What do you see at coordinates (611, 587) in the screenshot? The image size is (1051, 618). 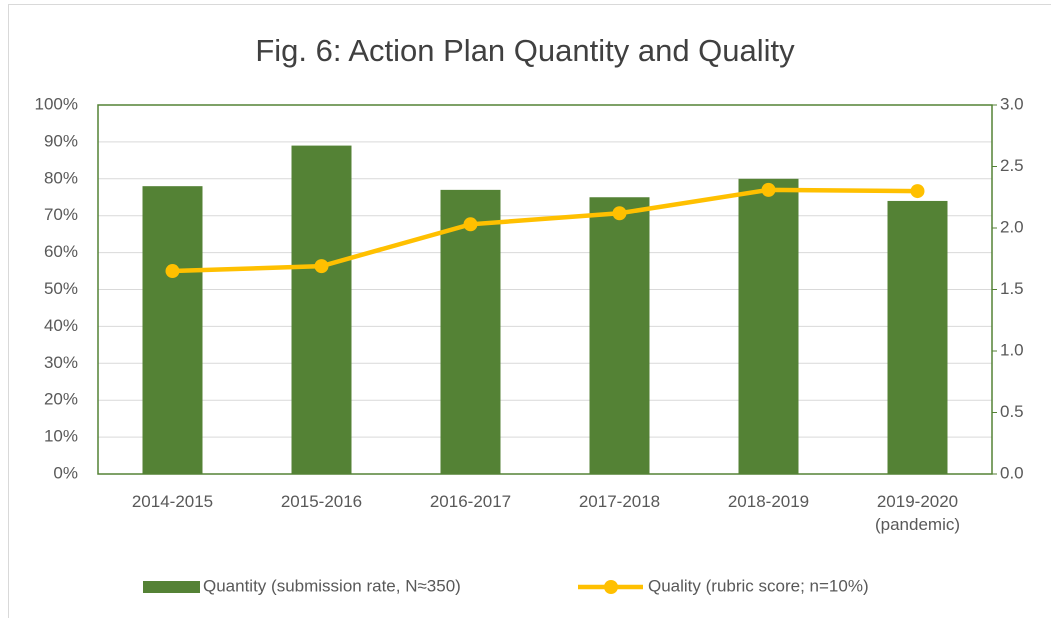 I see `legend-swatch-marker` at bounding box center [611, 587].